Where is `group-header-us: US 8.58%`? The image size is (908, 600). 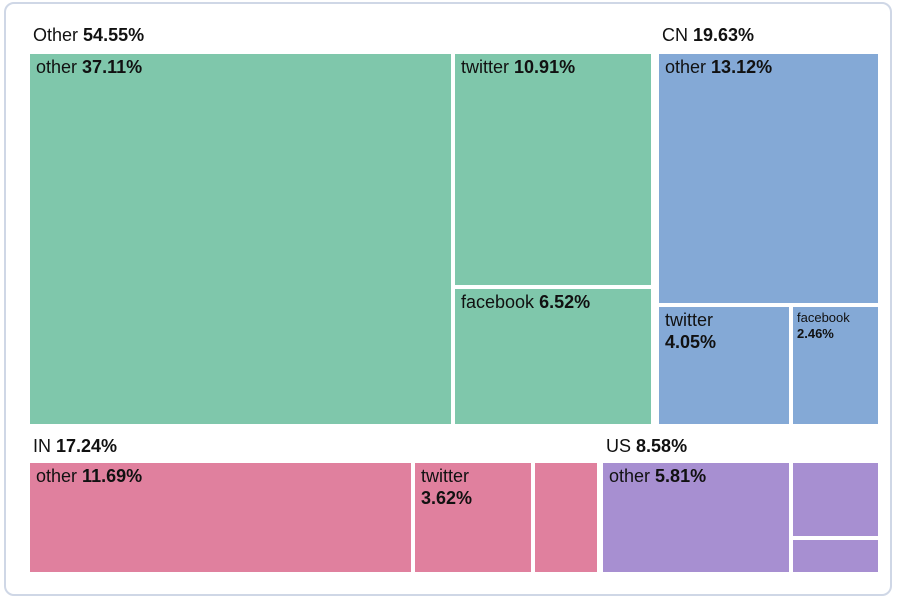 group-header-us: US 8.58% is located at coordinates (646, 446).